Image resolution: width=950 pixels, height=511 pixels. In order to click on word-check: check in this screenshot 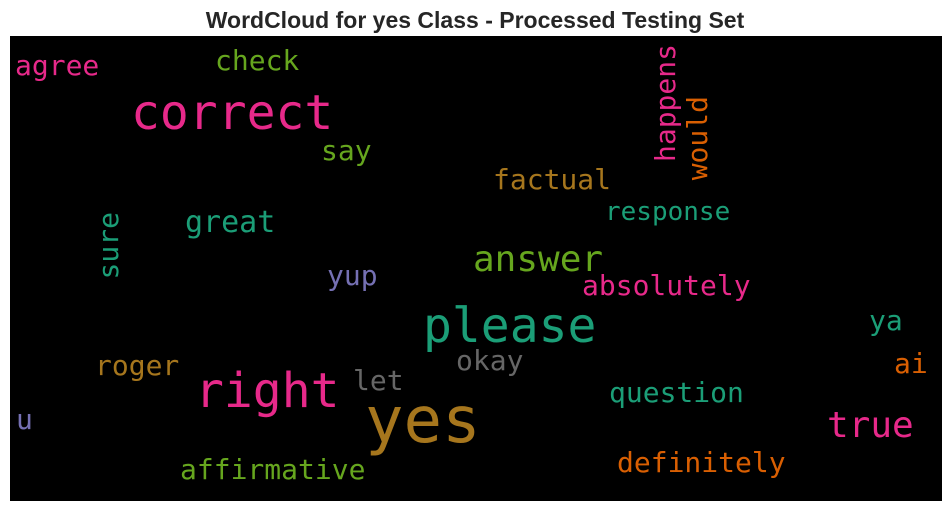, I will do `click(257, 60)`.